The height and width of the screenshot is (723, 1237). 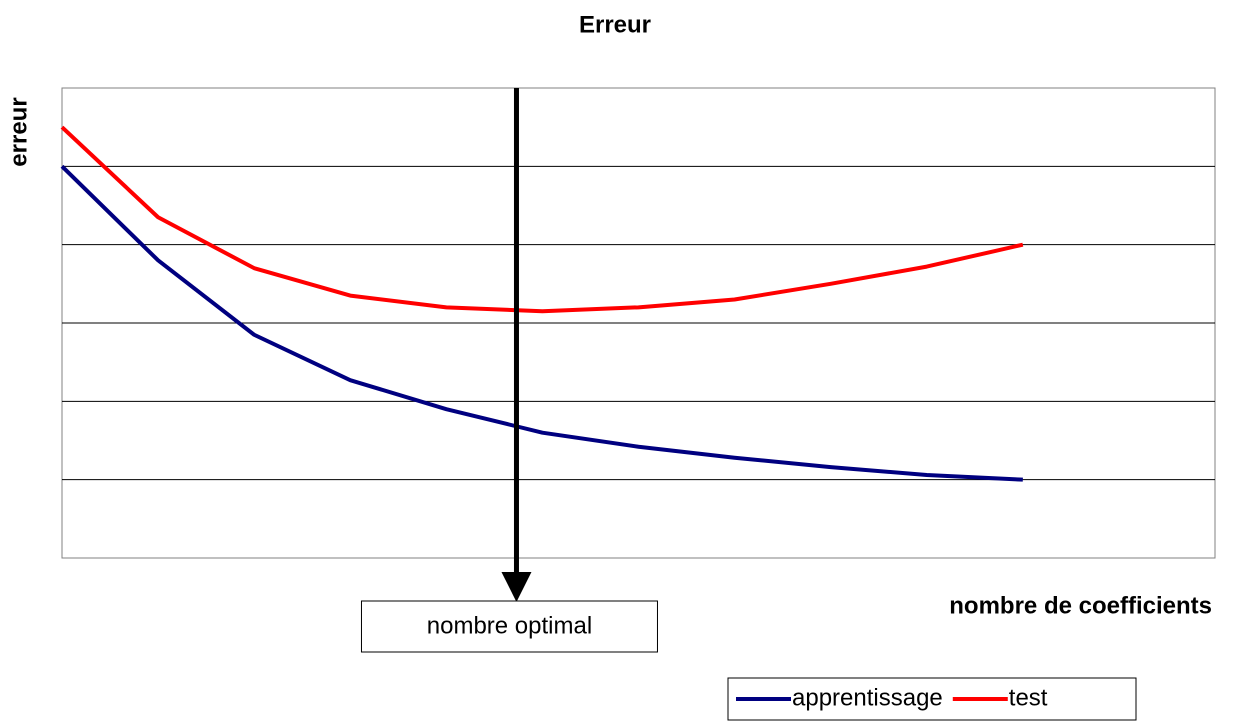 What do you see at coordinates (18, 131) in the screenshot?
I see `y-axis-label: erreur` at bounding box center [18, 131].